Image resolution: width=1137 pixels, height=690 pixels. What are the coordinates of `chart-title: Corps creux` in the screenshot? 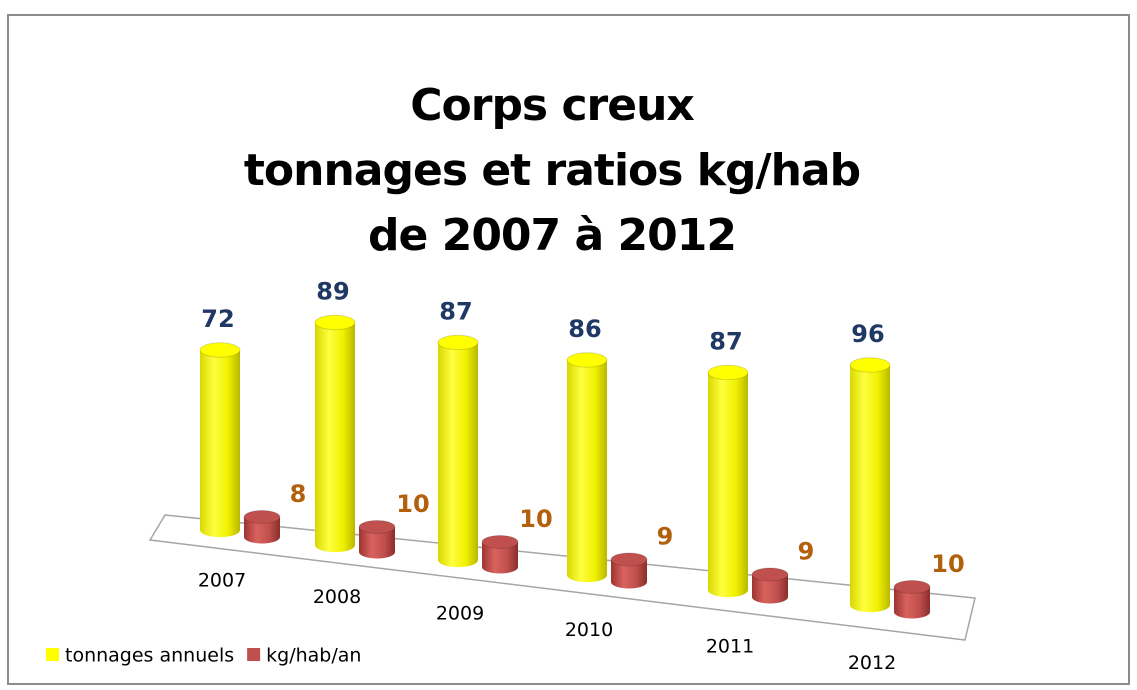 It's located at (552, 105).